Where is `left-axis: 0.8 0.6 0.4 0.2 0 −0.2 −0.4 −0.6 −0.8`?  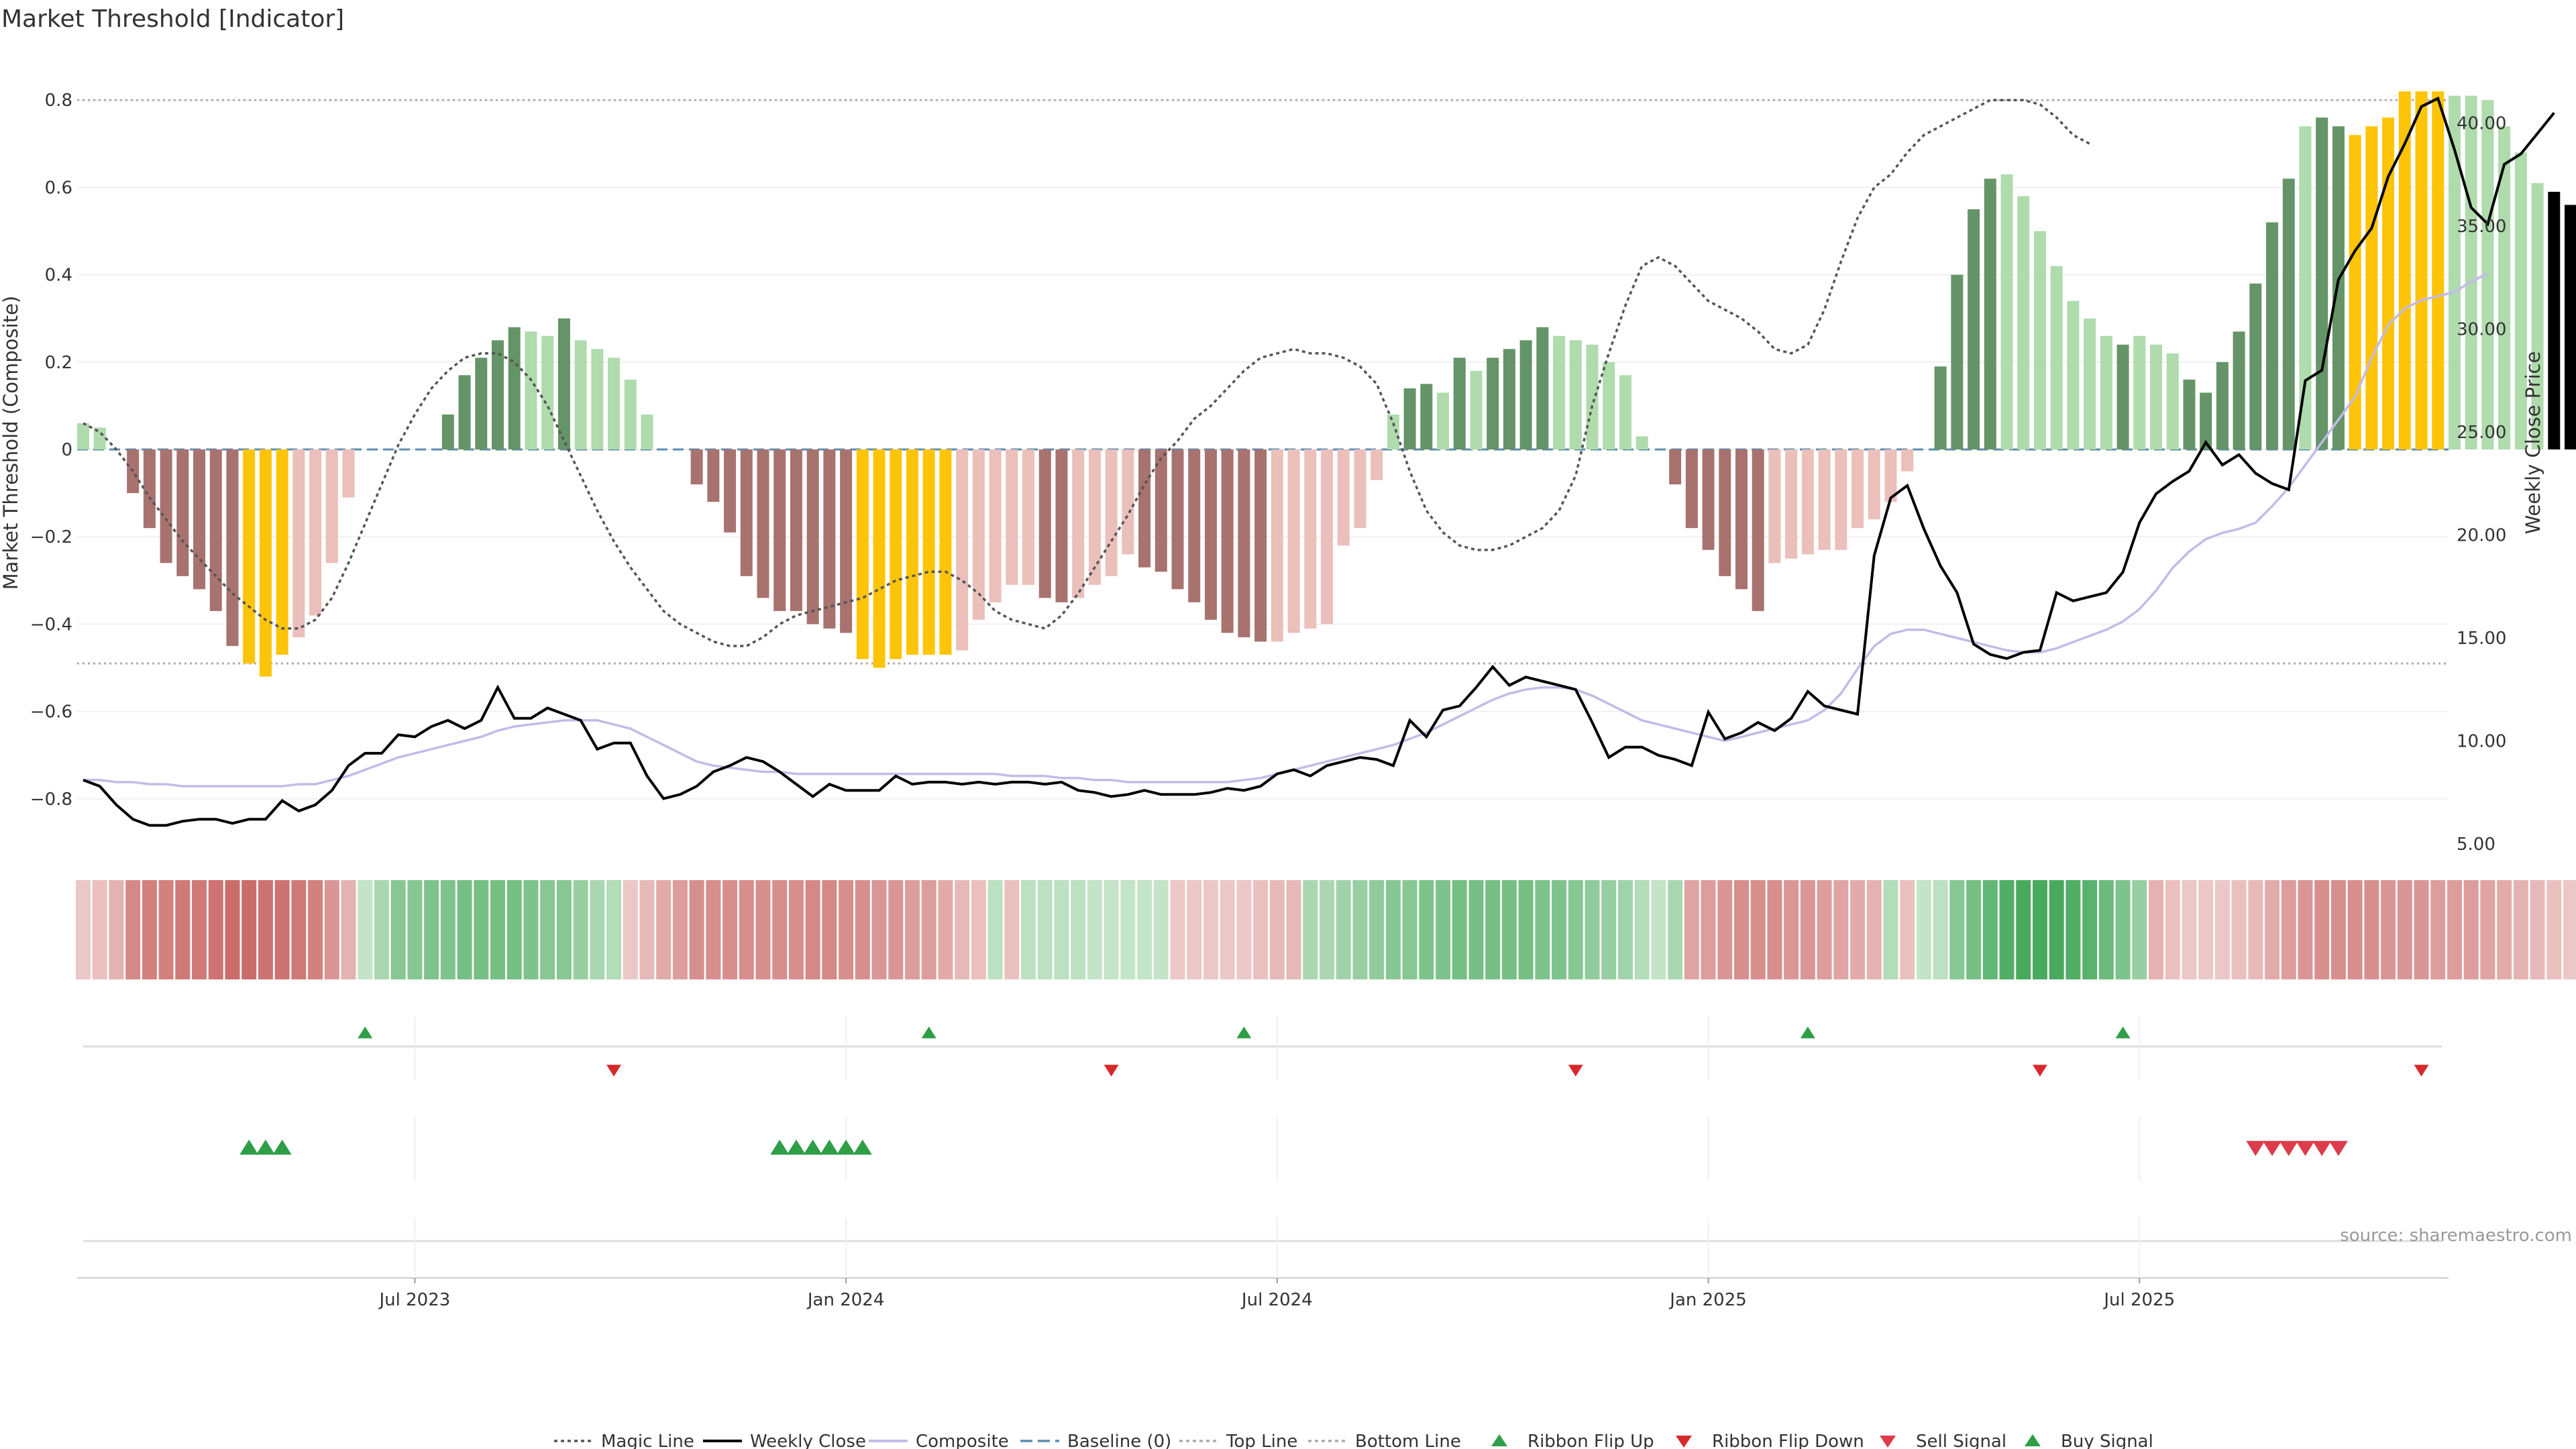
left-axis: 0.8 0.6 0.4 0.2 0 −0.2 −0.4 −0.6 −0.8 is located at coordinates (51, 450).